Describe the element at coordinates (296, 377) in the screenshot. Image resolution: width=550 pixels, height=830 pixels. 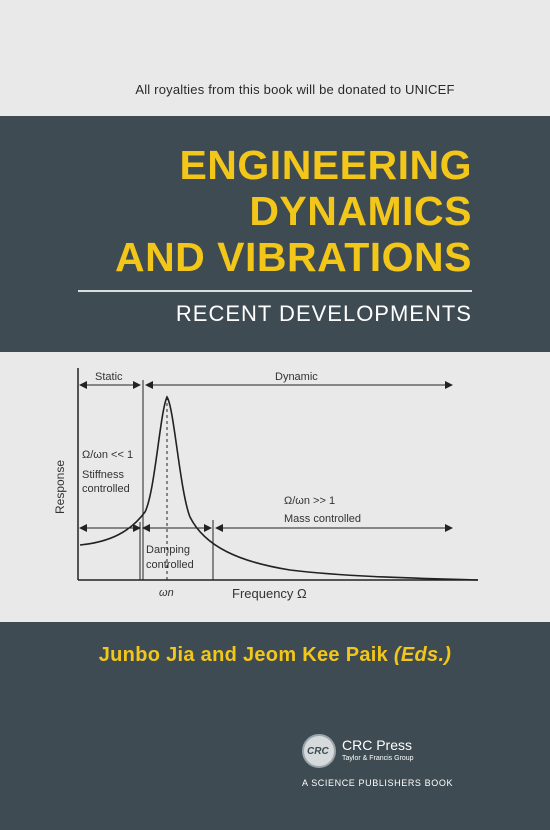
I see `dynamic-label: Dynamic` at that location.